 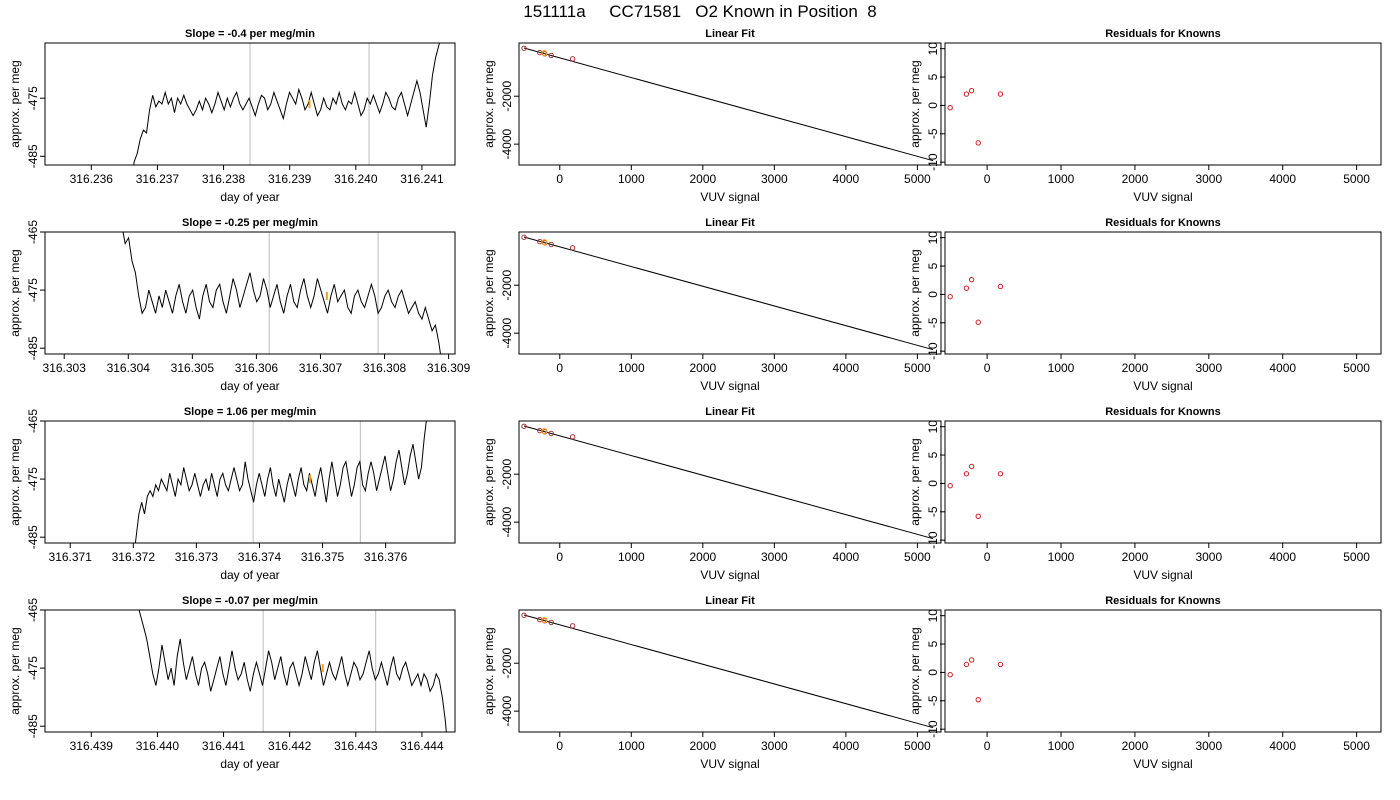 What do you see at coordinates (987, 746) in the screenshot?
I see `row4-residuals-xtick-label-0: 0` at bounding box center [987, 746].